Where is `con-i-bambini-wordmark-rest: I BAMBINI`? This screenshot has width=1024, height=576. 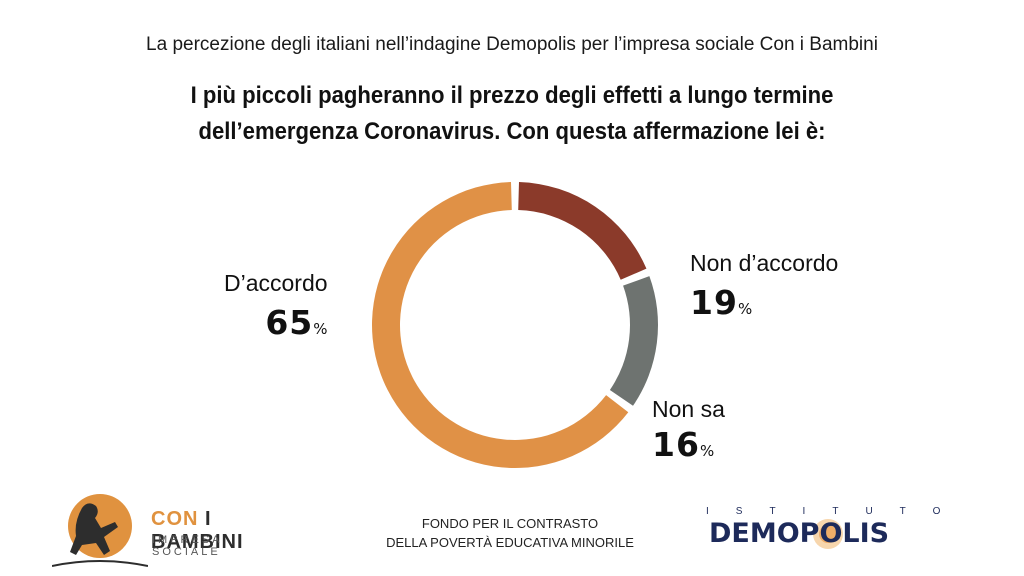
con-i-bambini-wordmark-rest: I BAMBINI is located at coordinates (197, 530).